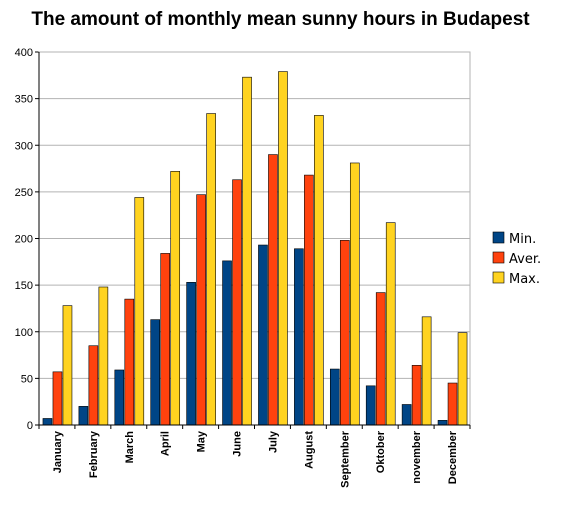 The height and width of the screenshot is (520, 561). Describe the element at coordinates (58, 451) in the screenshot. I see `x-category-label: January` at that location.